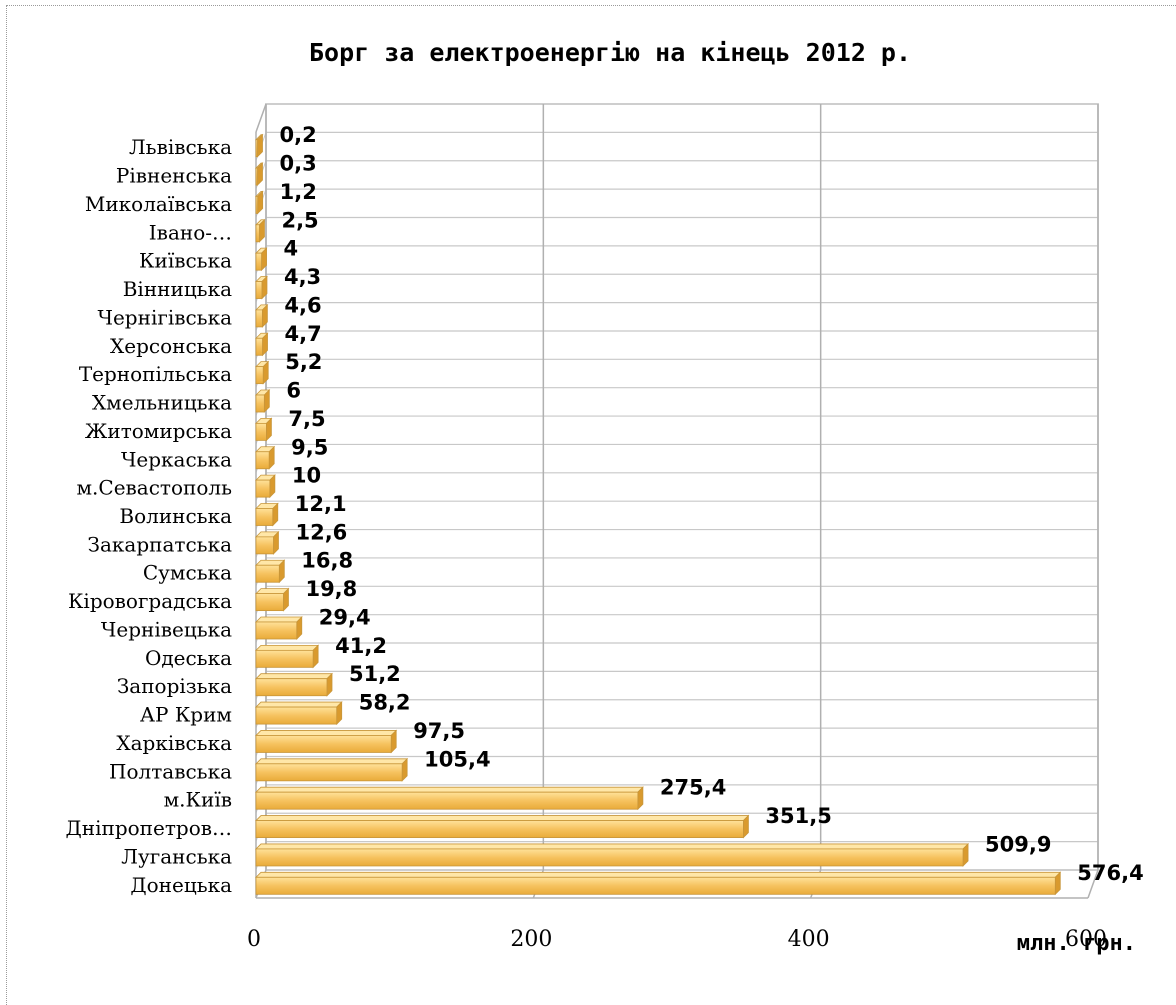 This screenshot has height=1005, width=1176. Describe the element at coordinates (298, 192) in the screenshot. I see `bar-value-label: 1,2` at that location.